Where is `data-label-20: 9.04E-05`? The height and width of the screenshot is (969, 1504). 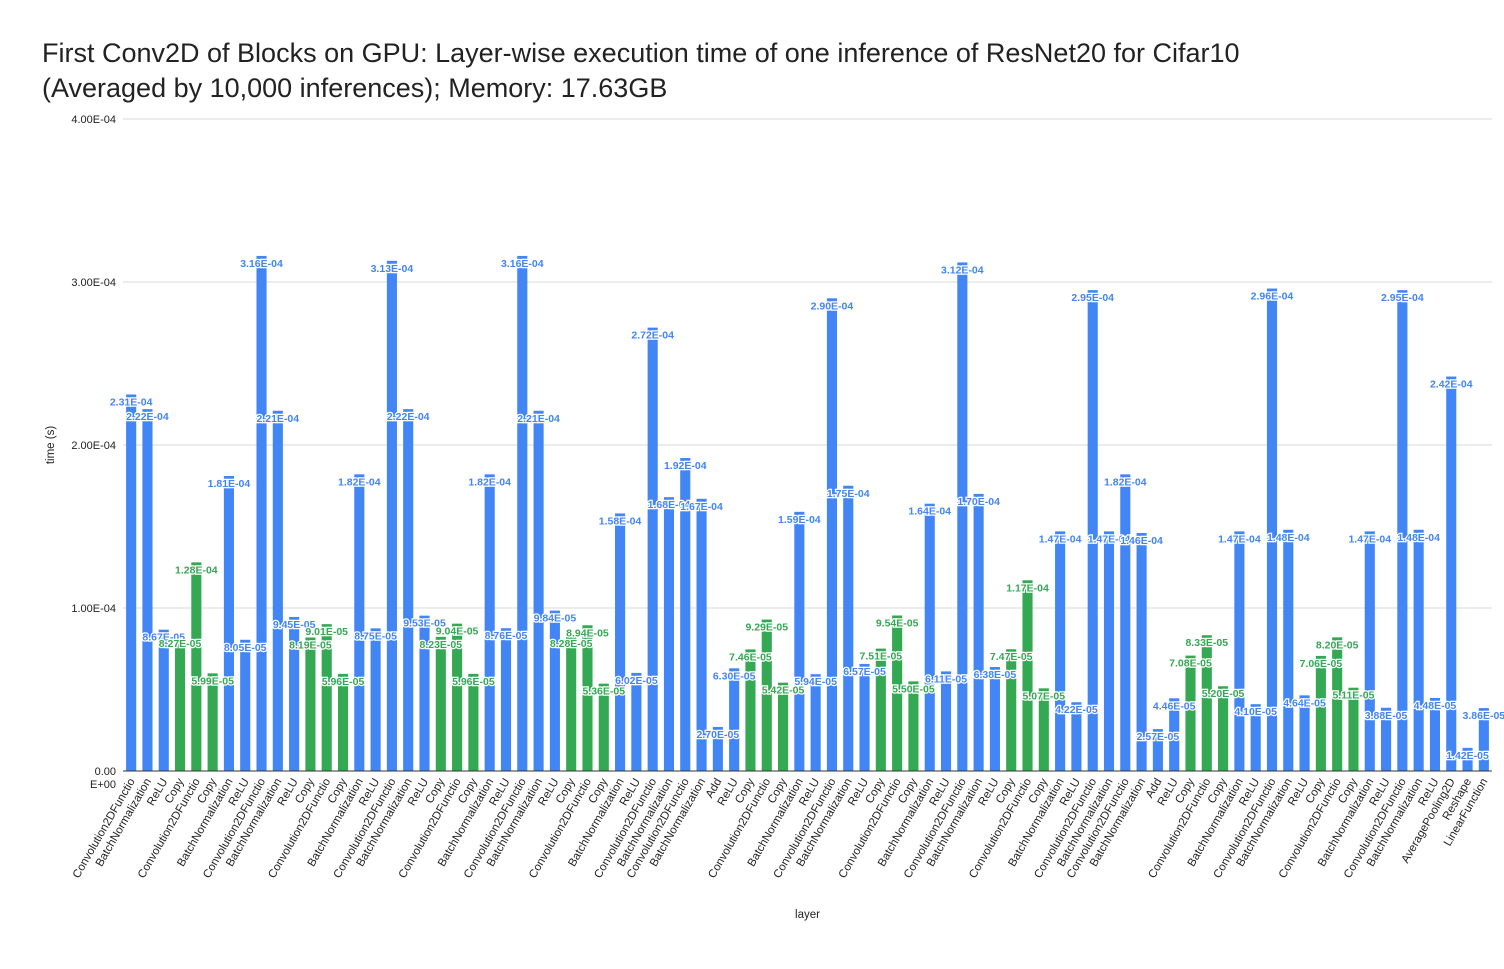 data-label-20: 9.04E-05 is located at coordinates (457, 632).